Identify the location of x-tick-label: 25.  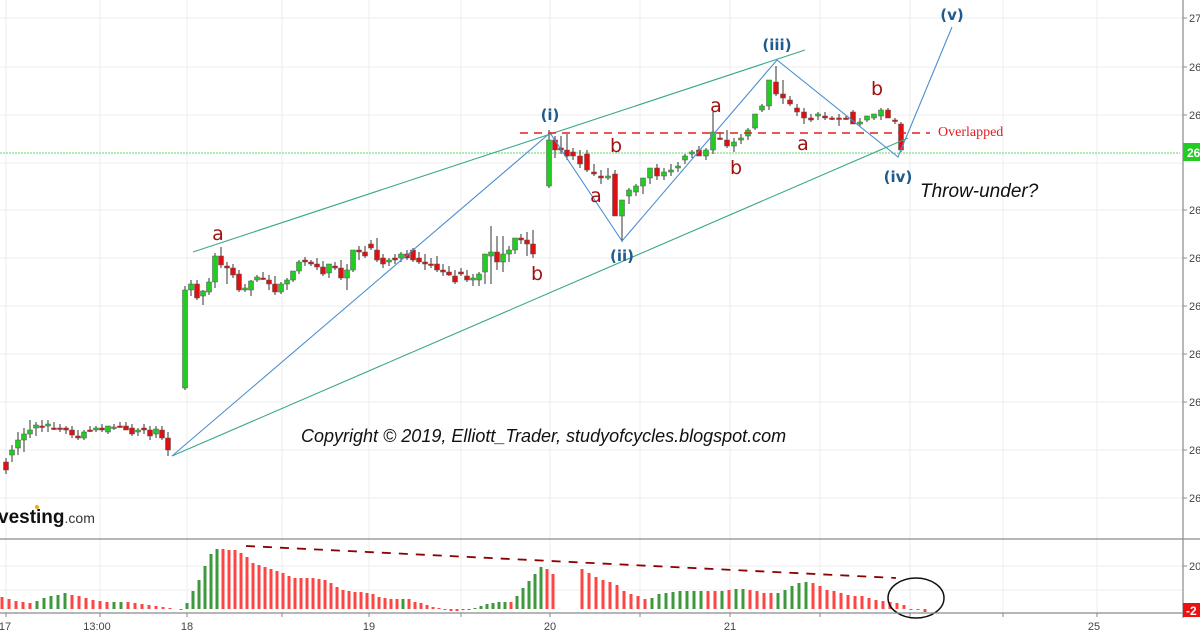
(1094, 625).